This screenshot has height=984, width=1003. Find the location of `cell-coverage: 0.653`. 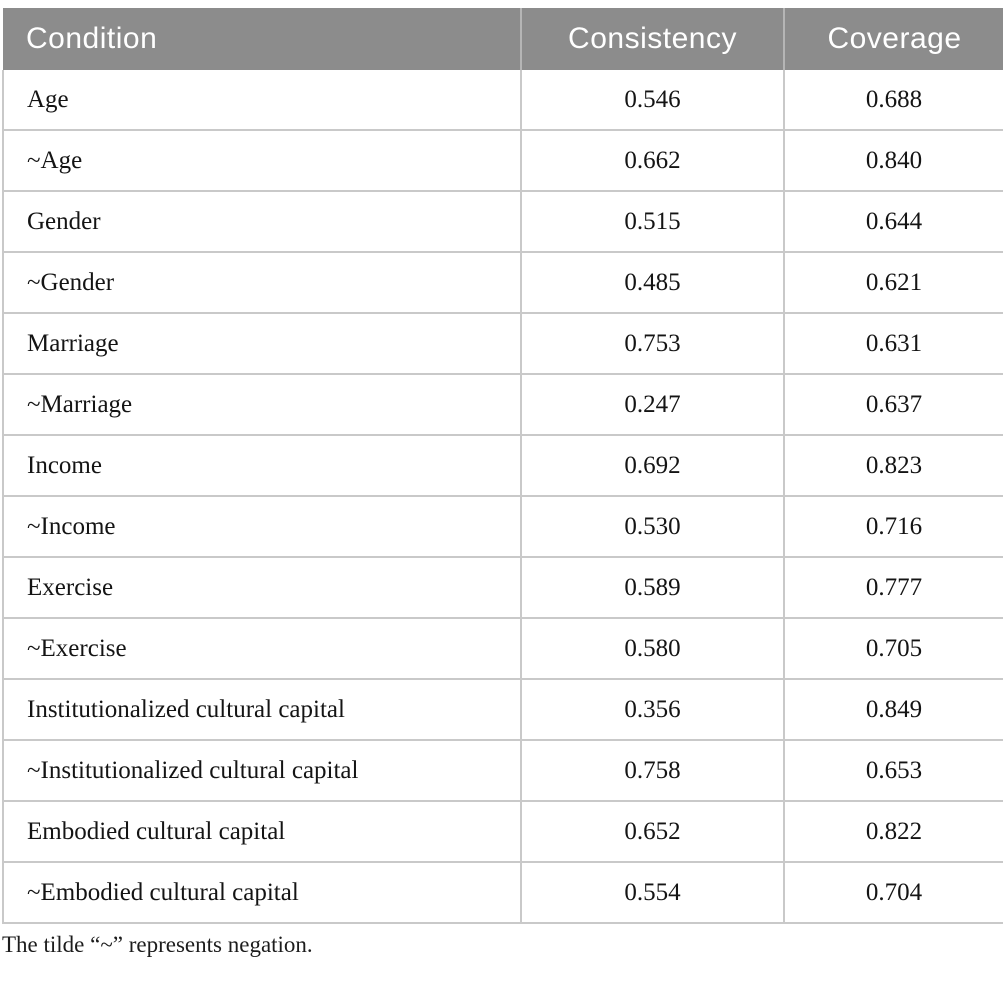

cell-coverage: 0.653 is located at coordinates (893, 771).